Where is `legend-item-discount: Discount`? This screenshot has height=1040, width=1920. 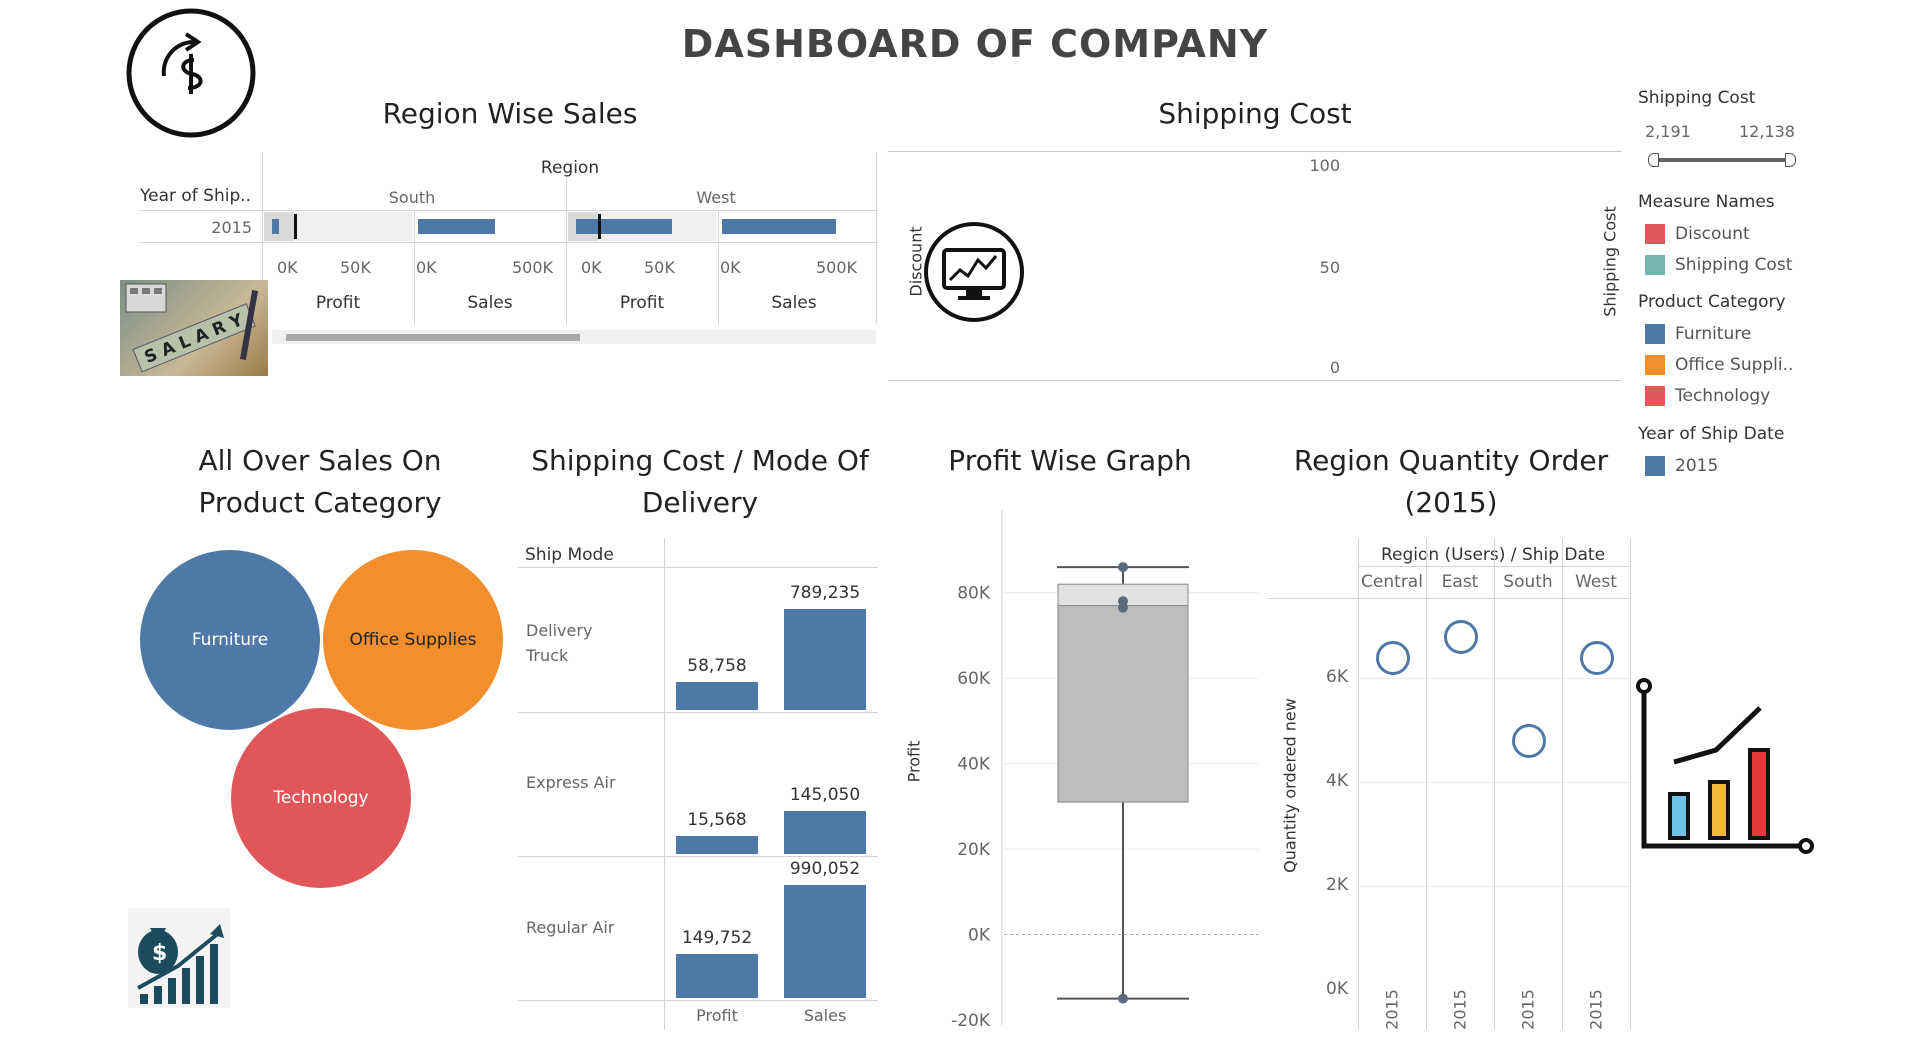
legend-item-discount: Discount is located at coordinates (1718, 233).